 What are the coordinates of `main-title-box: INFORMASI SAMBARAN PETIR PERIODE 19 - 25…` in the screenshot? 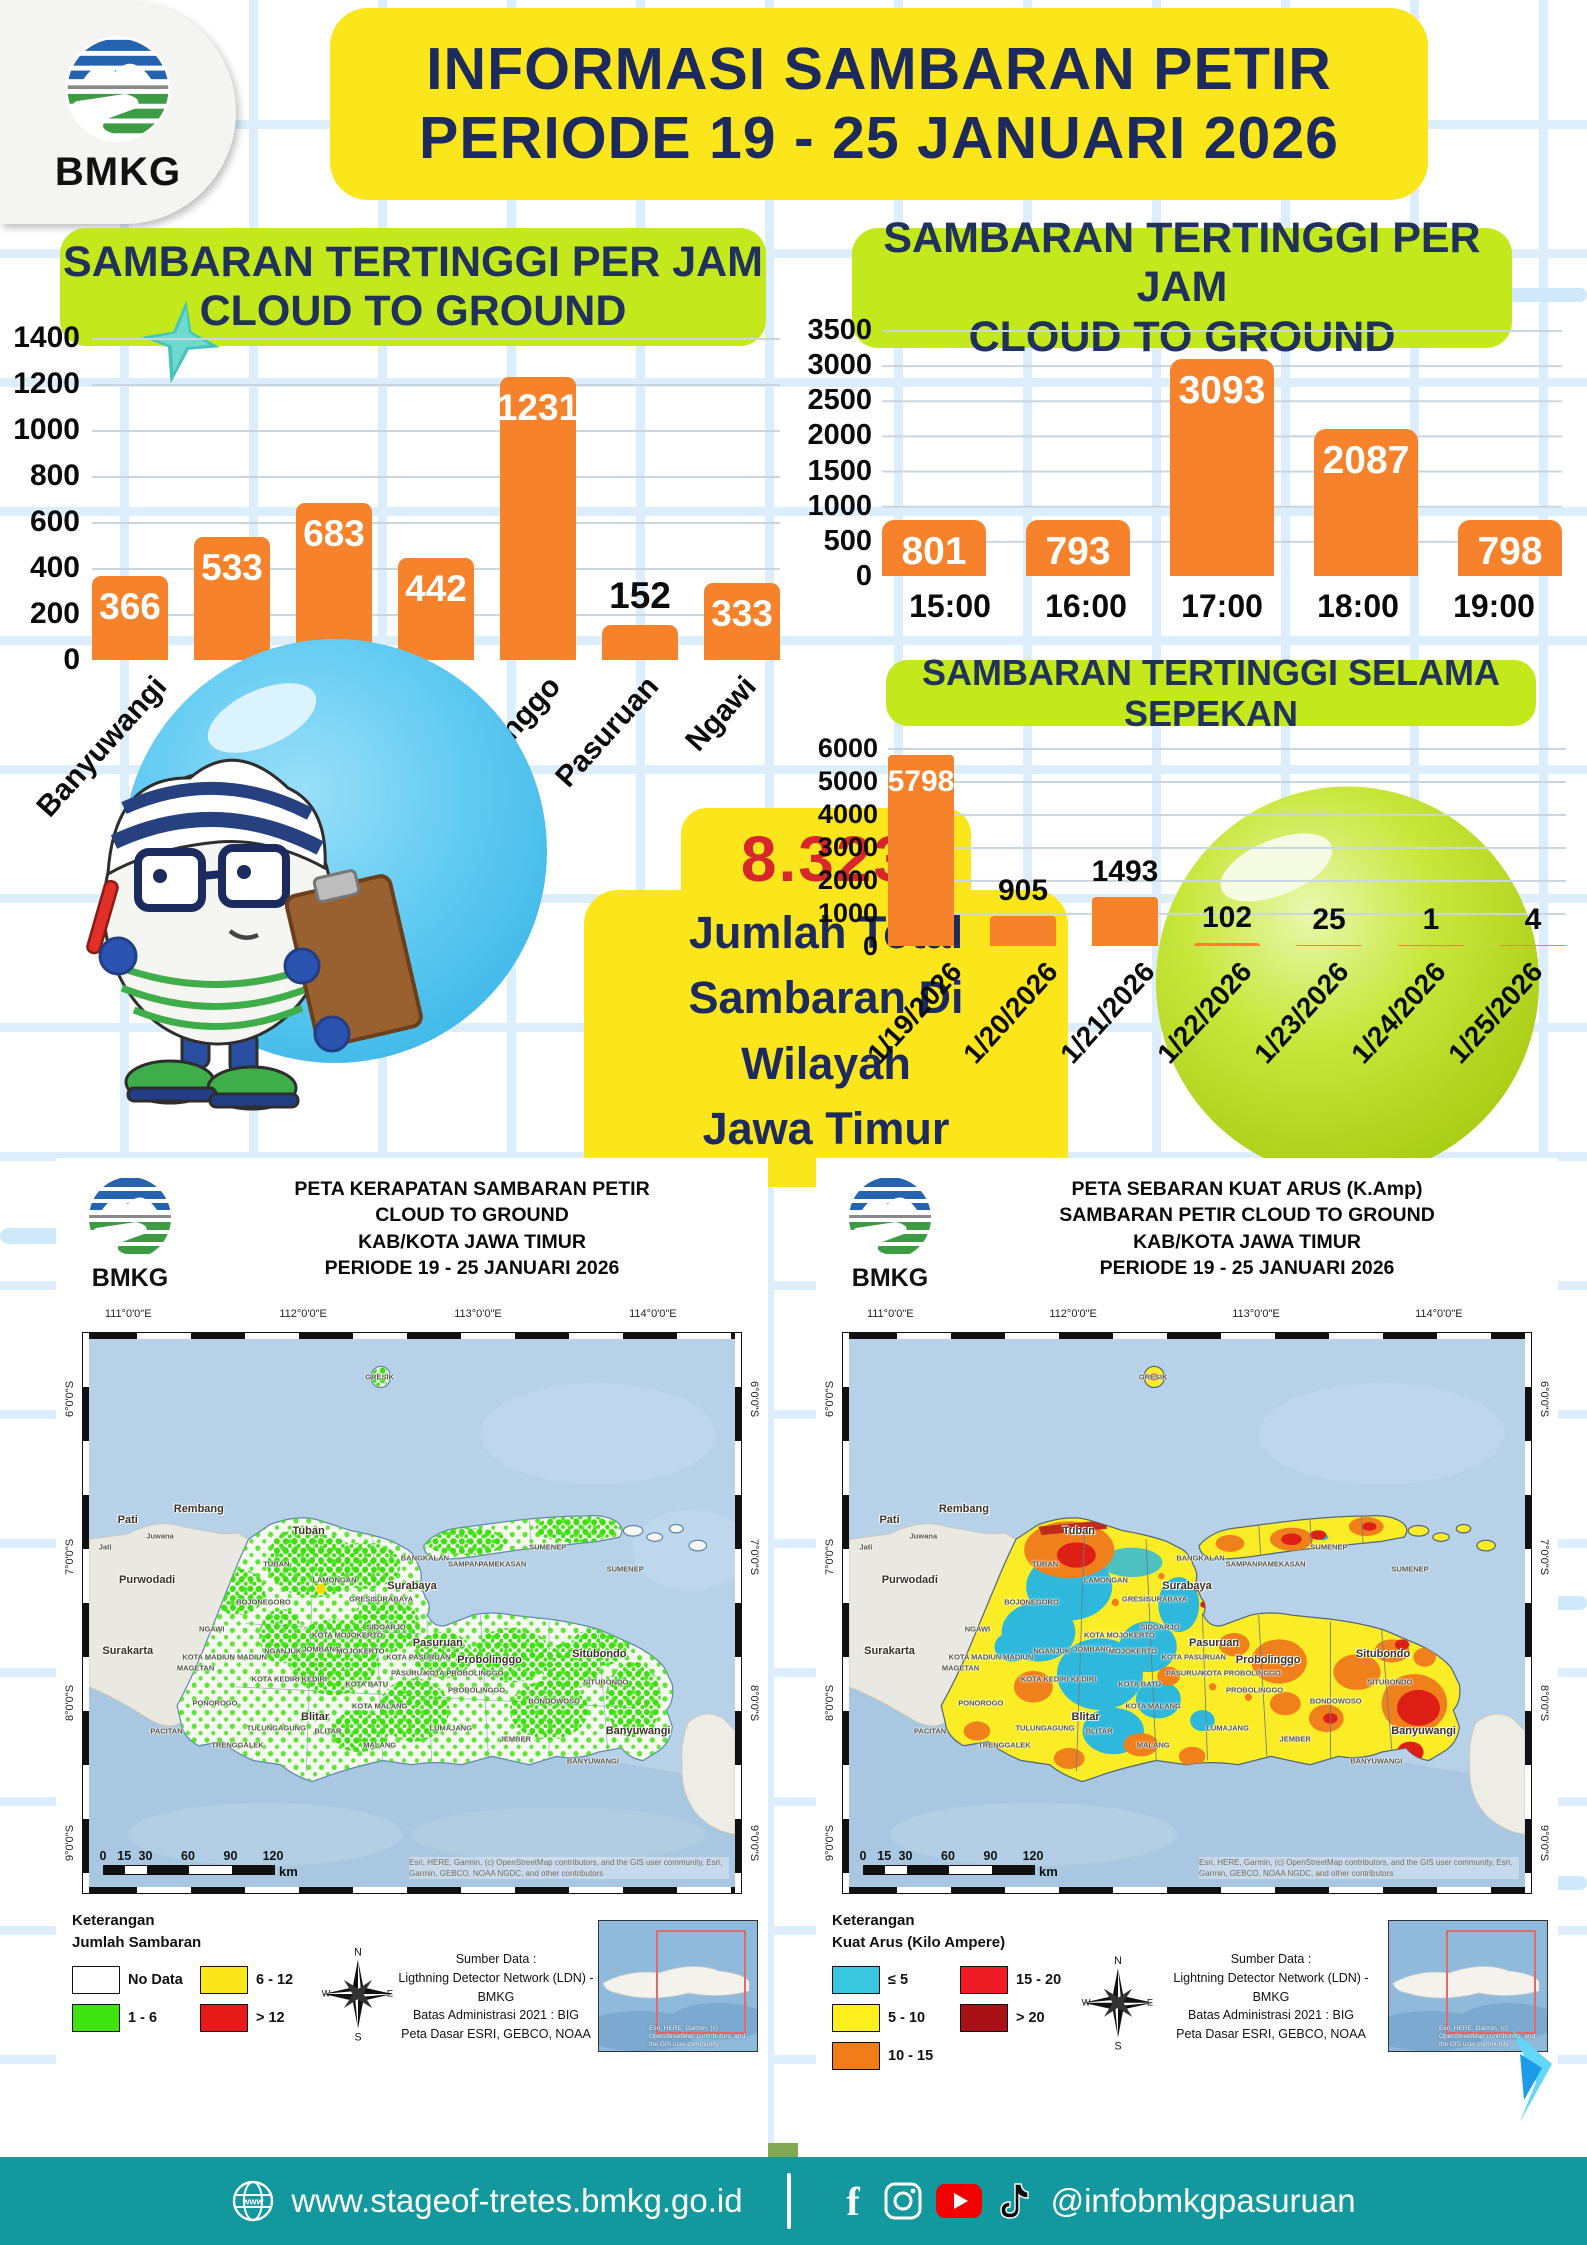 It's located at (879, 104).